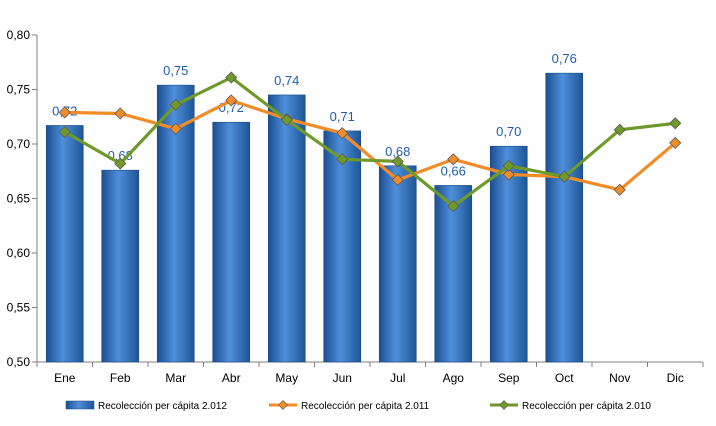 This screenshot has height=426, width=716. I want to click on bar-data-label: 0,74, so click(286, 80).